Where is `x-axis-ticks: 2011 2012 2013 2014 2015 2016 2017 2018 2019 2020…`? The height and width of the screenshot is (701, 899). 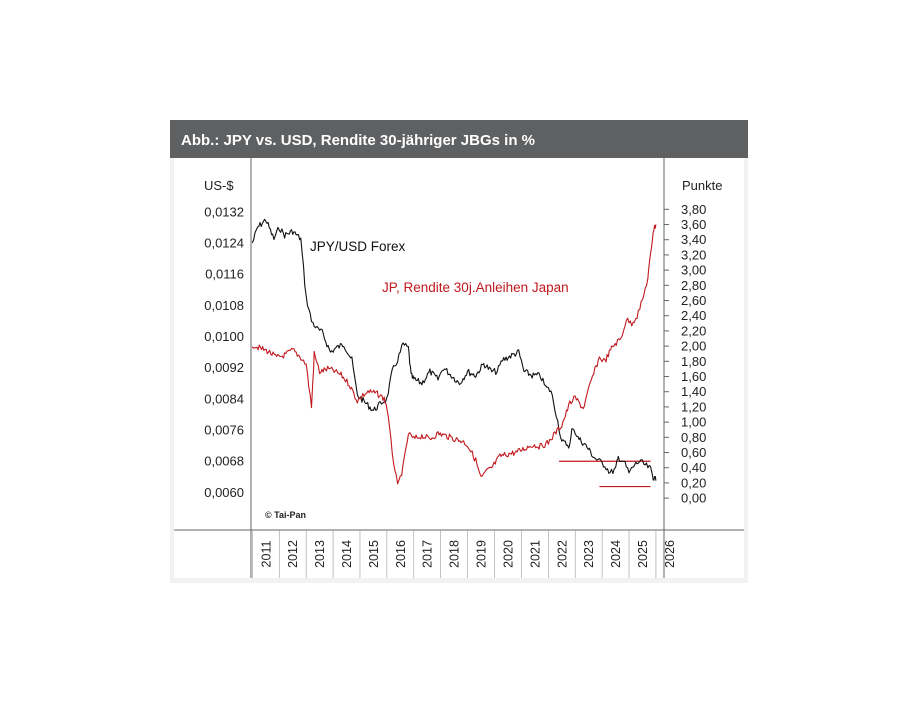 x-axis-ticks: 2011 2012 2013 2014 2015 2016 2017 2018 2019 2020… is located at coordinates (464, 554).